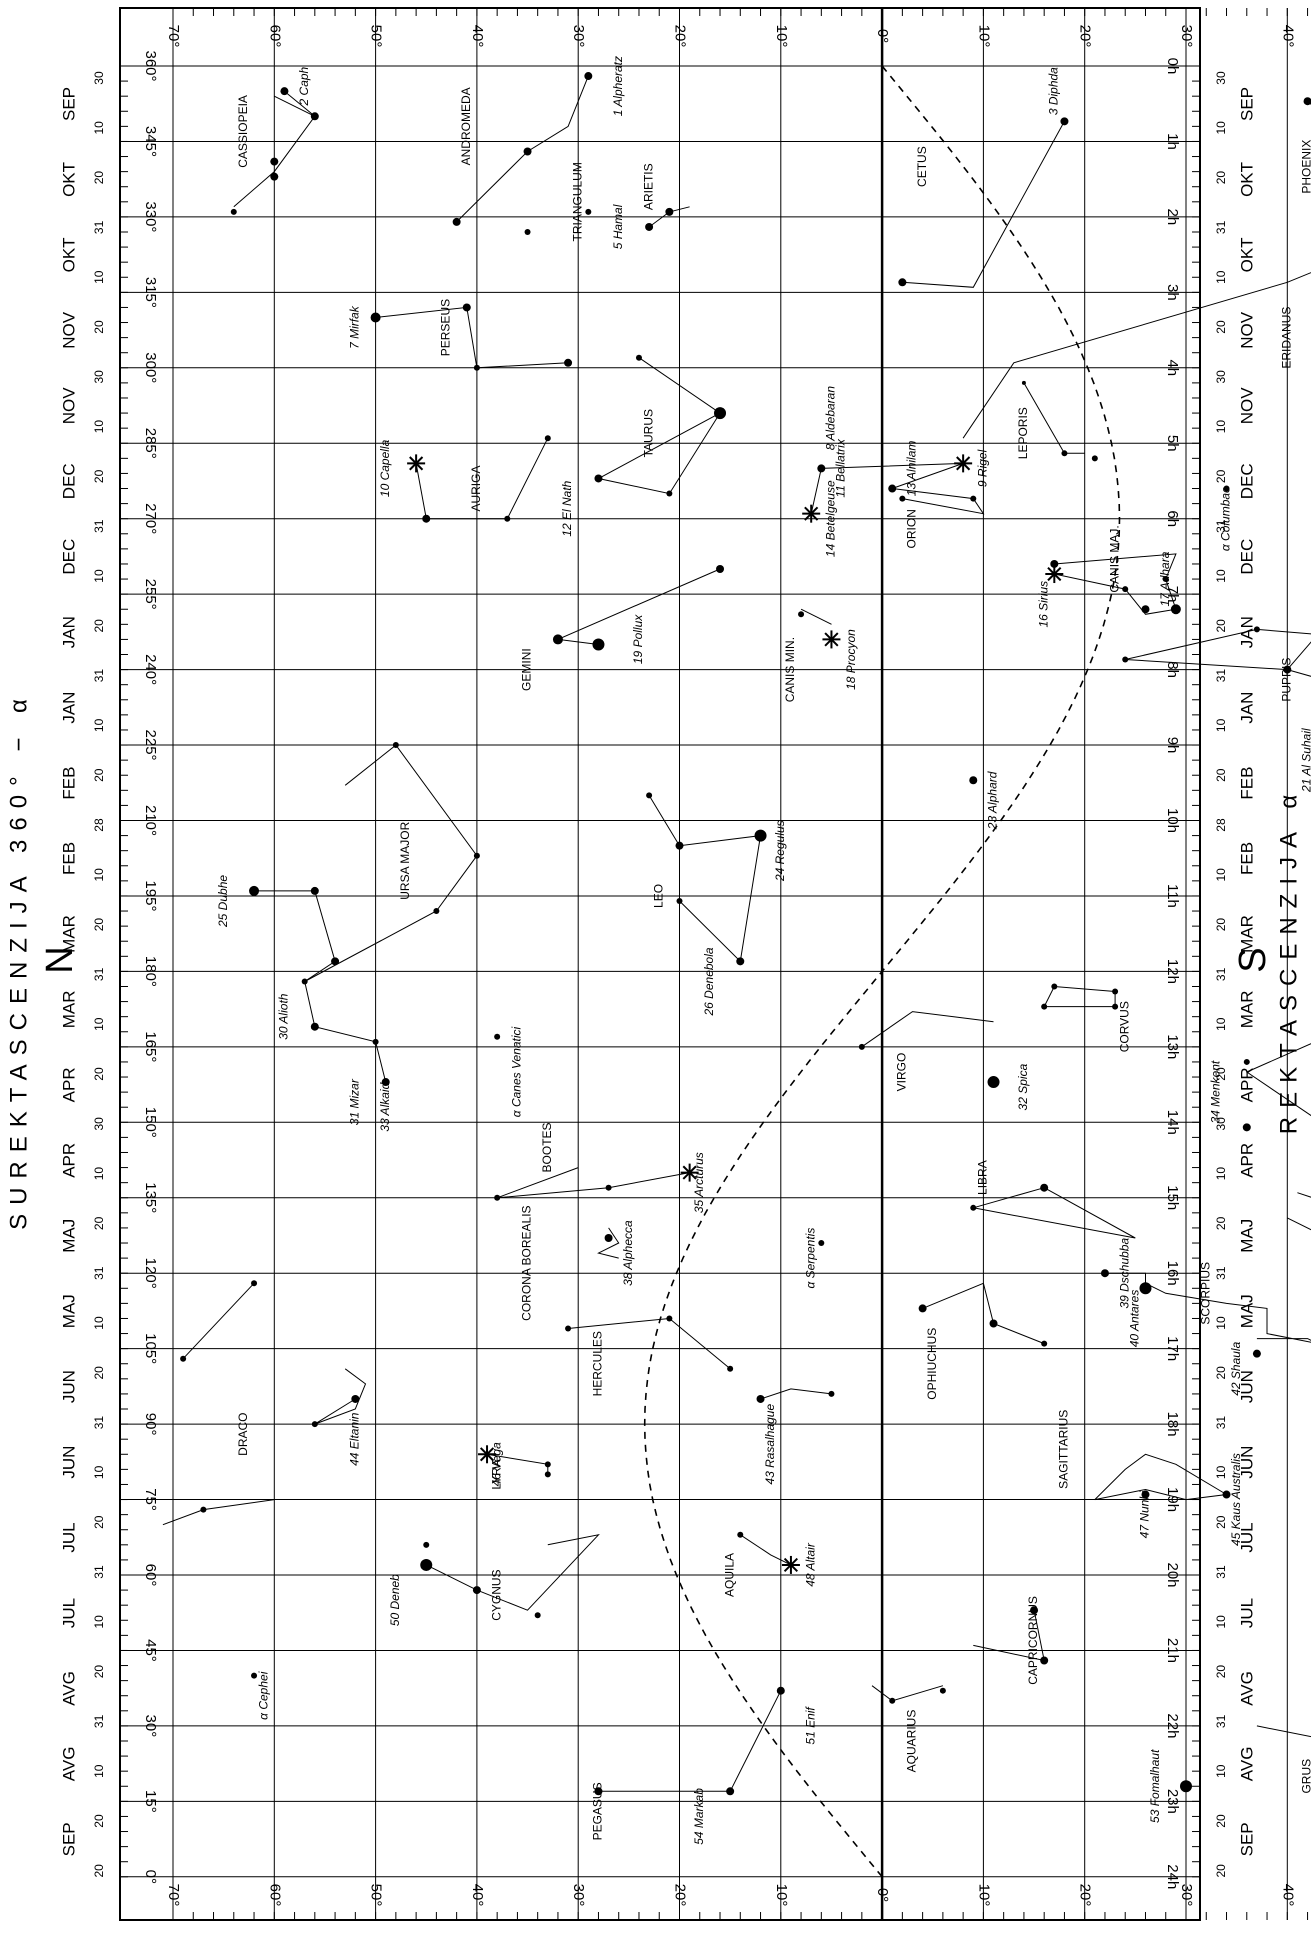 The height and width of the screenshot is (1934, 1311). What do you see at coordinates (1246, 1462) in the screenshot?
I see `month-right: JUN` at bounding box center [1246, 1462].